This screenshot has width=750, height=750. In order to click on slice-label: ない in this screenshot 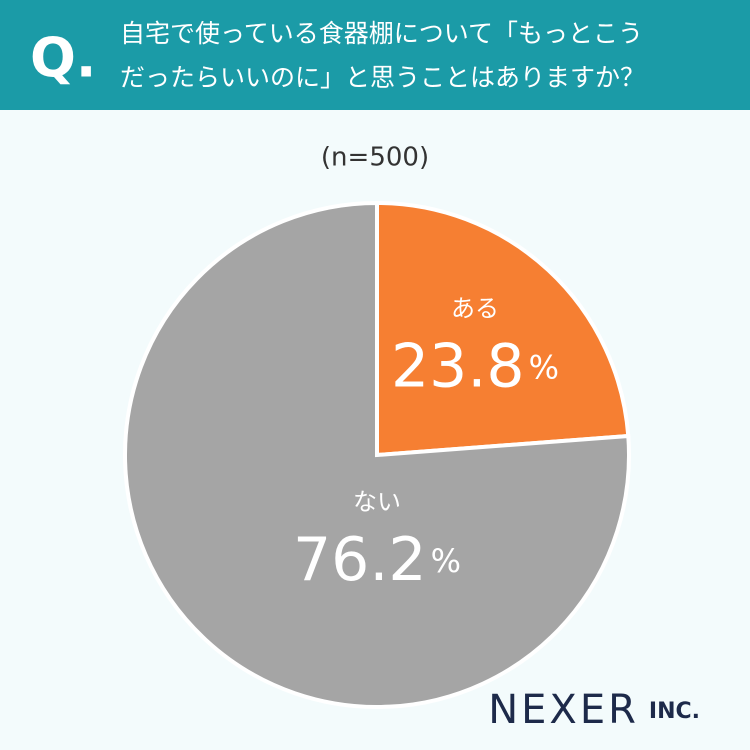, I will do `click(377, 502)`.